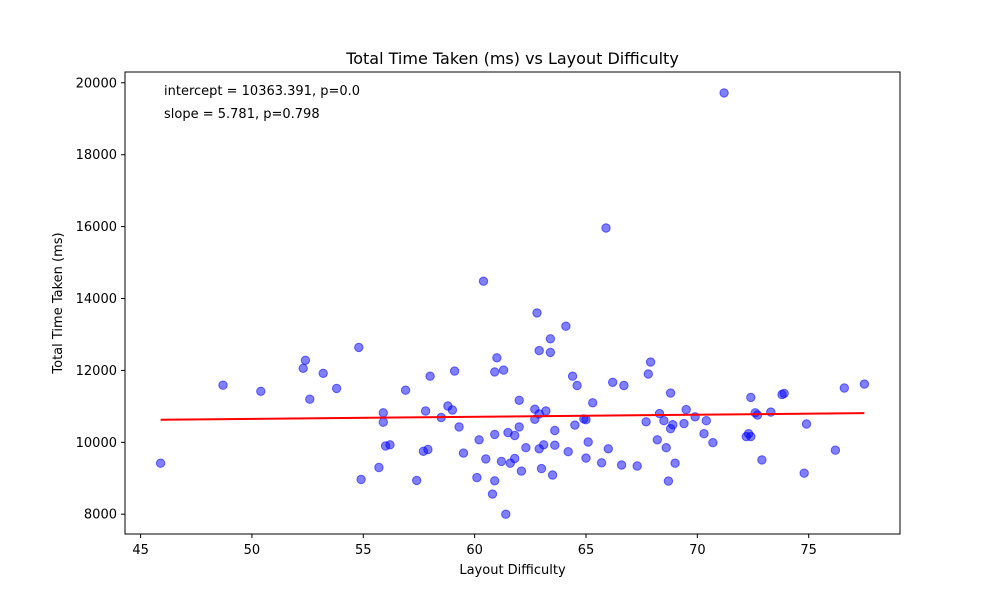 The width and height of the screenshot is (1000, 600). I want to click on regression-line, so click(512, 416).